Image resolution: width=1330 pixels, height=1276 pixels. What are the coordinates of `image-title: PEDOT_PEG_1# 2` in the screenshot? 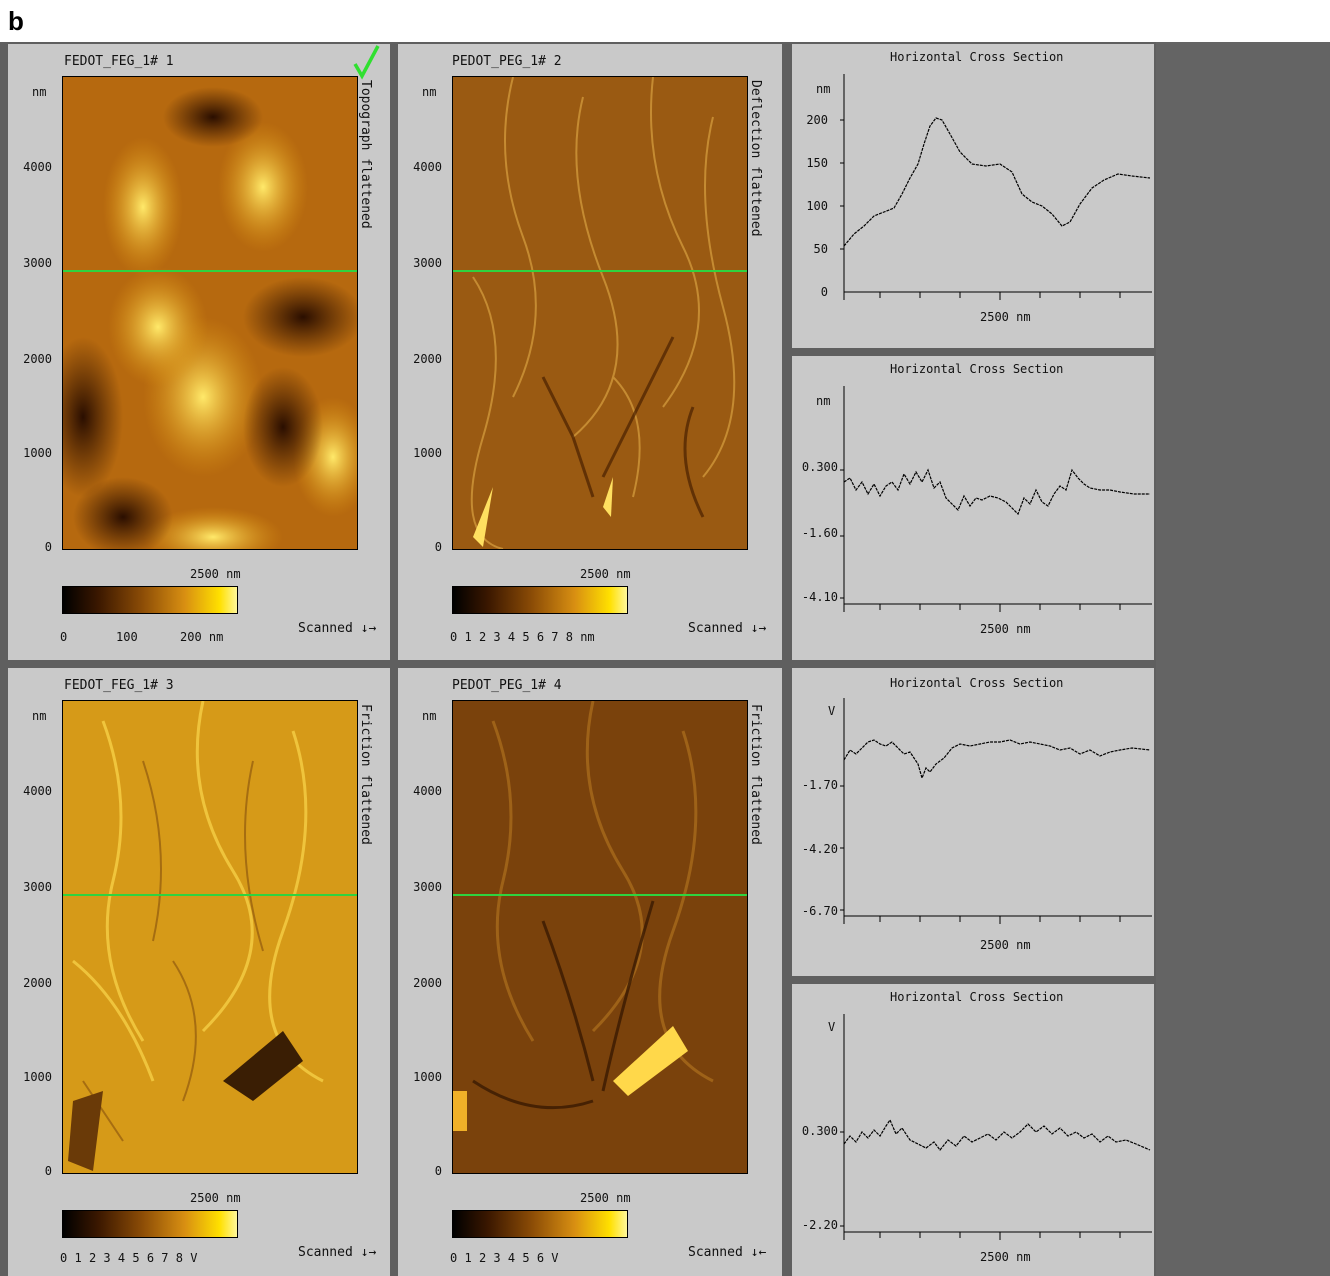 It's located at (507, 61).